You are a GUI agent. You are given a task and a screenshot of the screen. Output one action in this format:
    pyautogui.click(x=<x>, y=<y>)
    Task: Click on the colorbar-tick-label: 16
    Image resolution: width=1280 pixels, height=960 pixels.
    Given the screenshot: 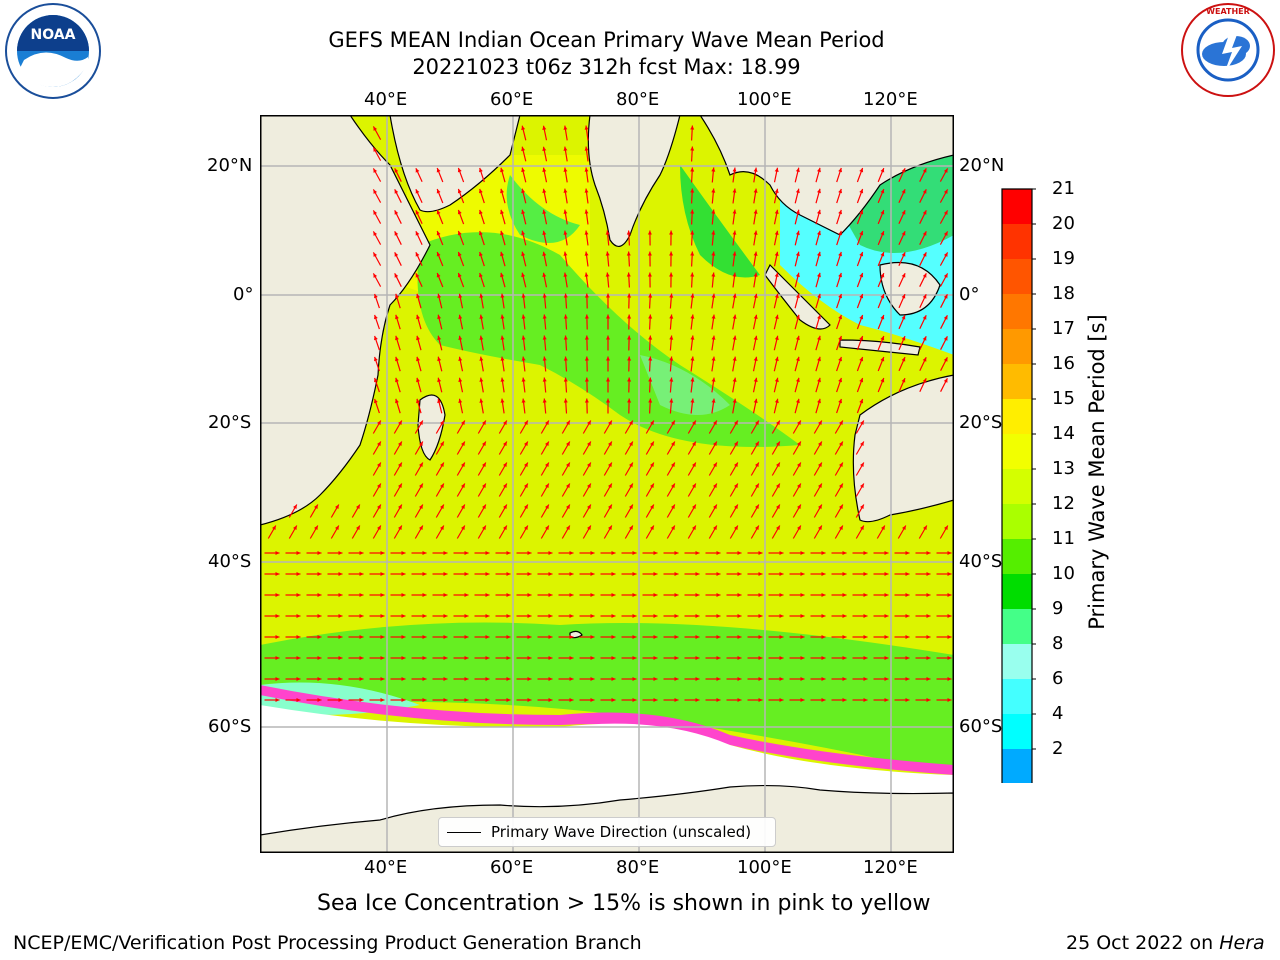 What is the action you would take?
    pyautogui.click(x=1063, y=363)
    